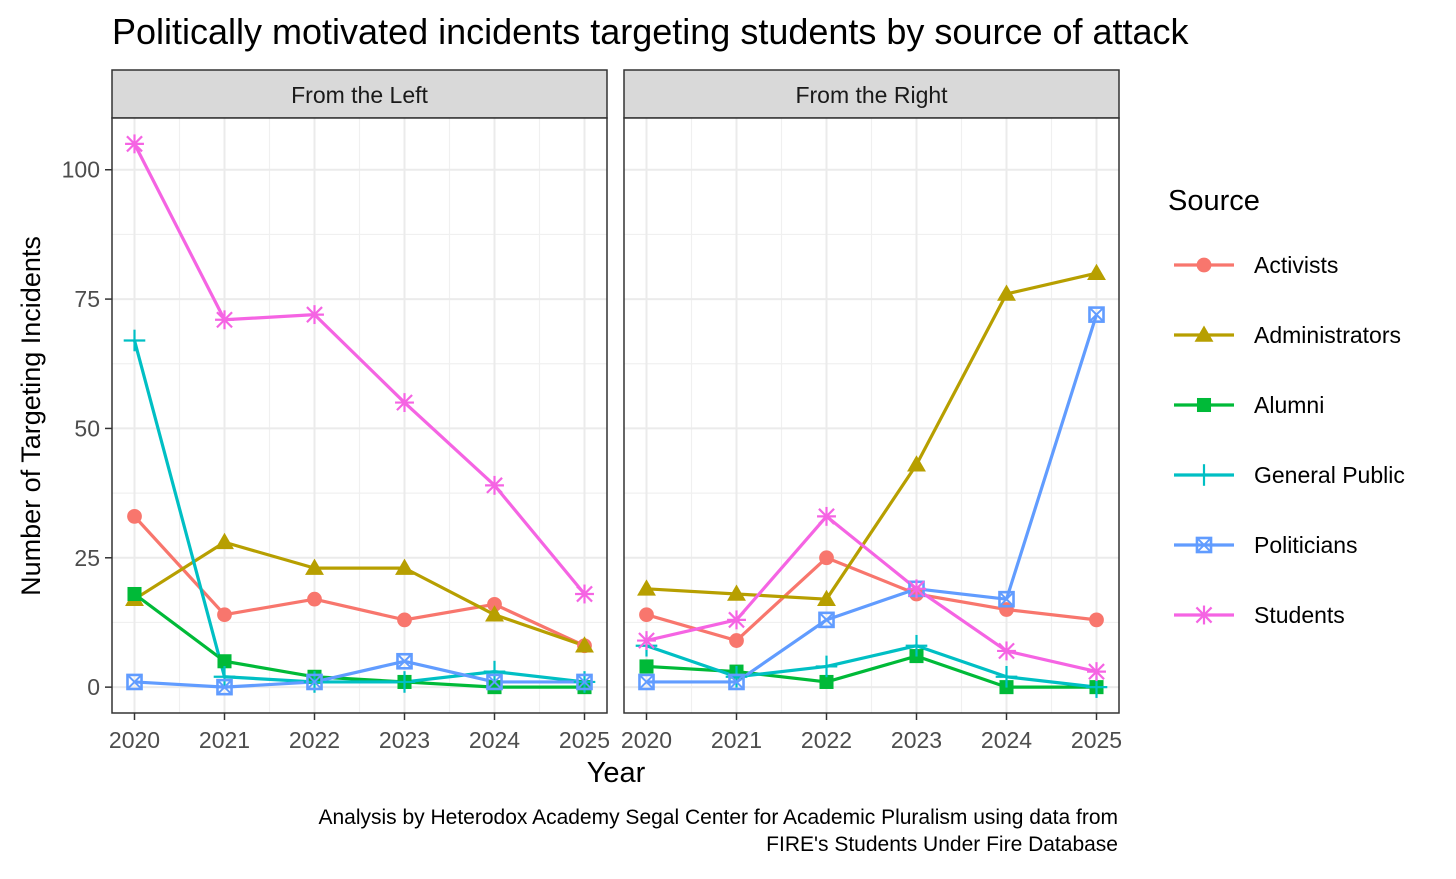 The image size is (1456, 879). What do you see at coordinates (826, 666) in the screenshot?
I see `data-point-general-public-2022` at bounding box center [826, 666].